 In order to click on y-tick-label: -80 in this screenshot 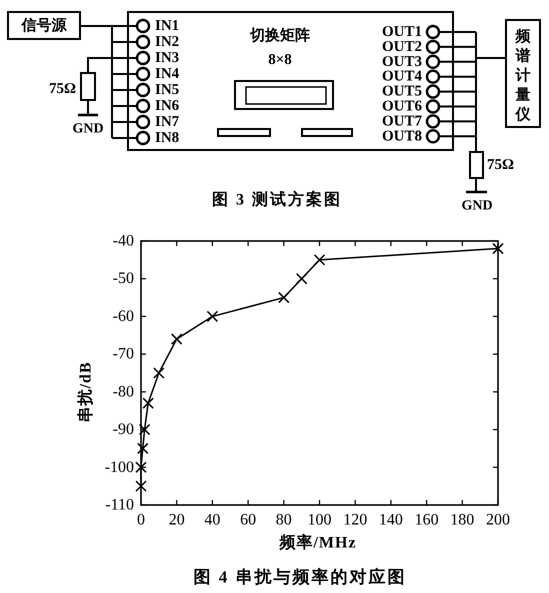, I will do `click(123, 391)`.